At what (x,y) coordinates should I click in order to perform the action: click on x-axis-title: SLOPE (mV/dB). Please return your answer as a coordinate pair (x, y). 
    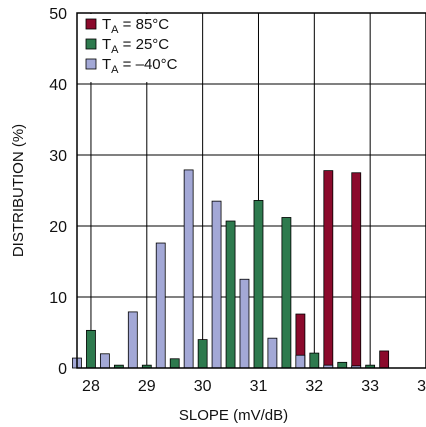
    Looking at the image, I should click on (233, 415).